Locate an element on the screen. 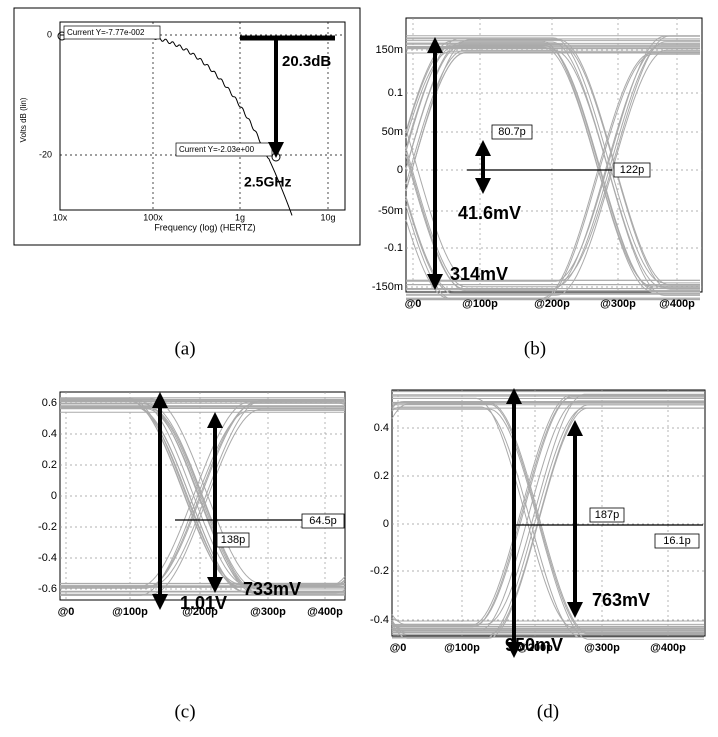 This screenshot has height=737, width=718. annotation: 16.1p is located at coordinates (677, 541).